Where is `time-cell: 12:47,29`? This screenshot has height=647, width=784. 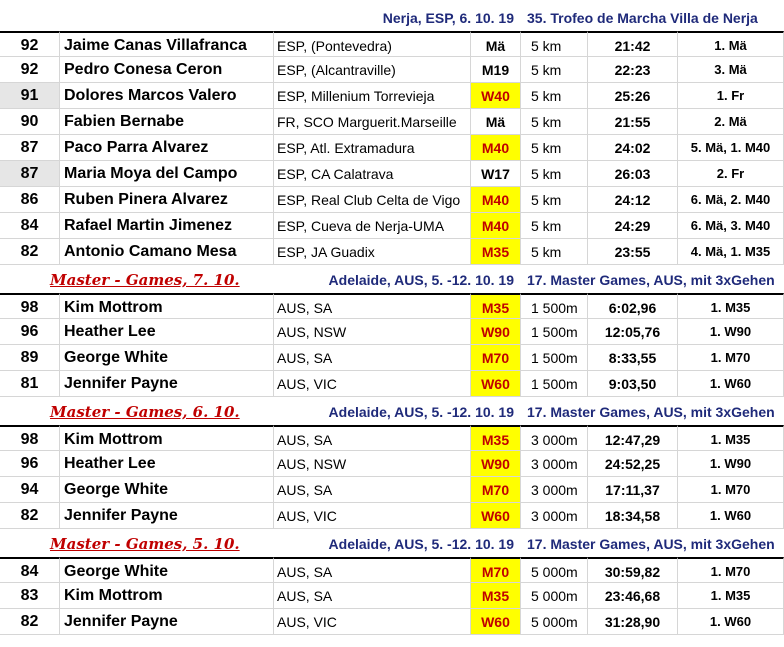
time-cell: 12:47,29 is located at coordinates (633, 438).